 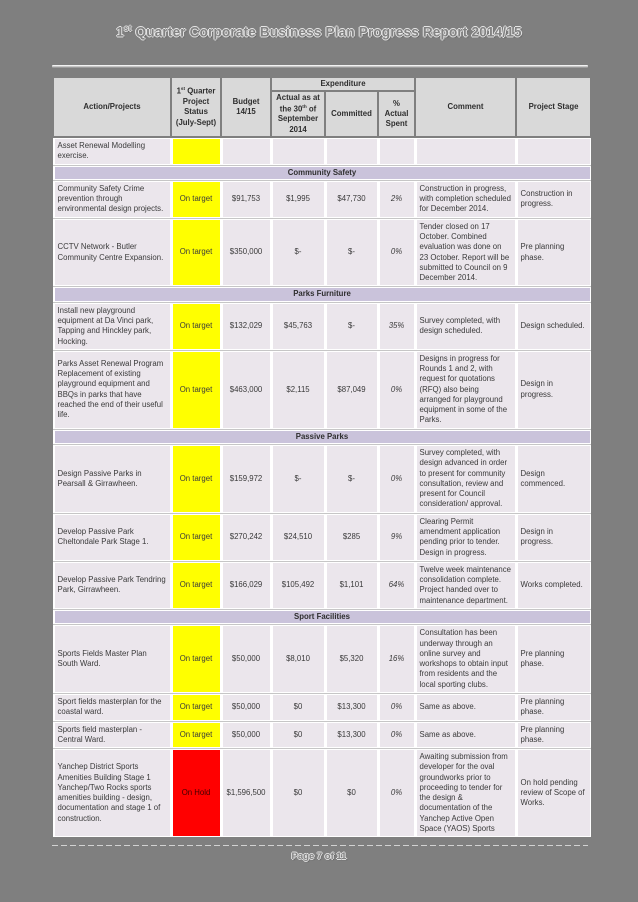 I want to click on cell-budget: $270,242, so click(x=246, y=537).